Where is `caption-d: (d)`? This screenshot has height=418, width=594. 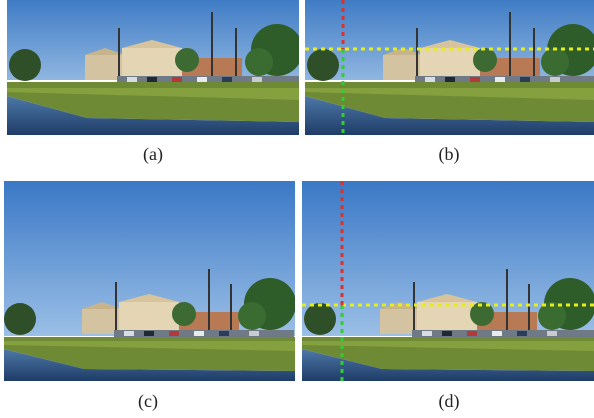 caption-d: (d) is located at coordinates (449, 401).